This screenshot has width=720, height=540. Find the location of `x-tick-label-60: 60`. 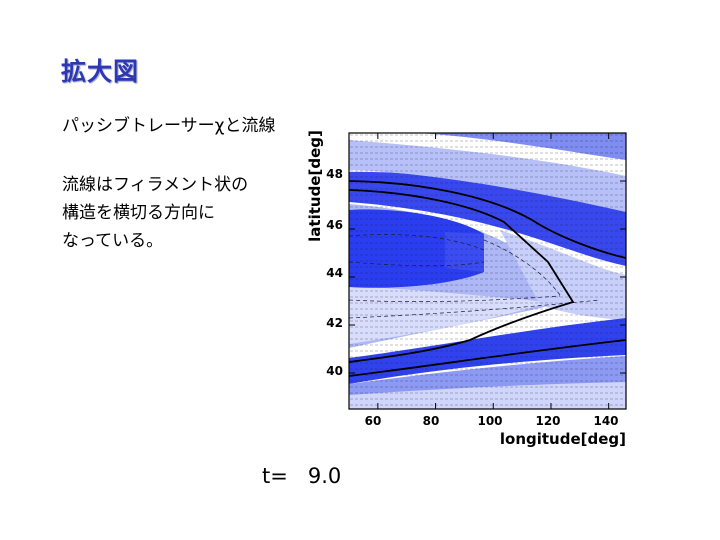

x-tick-label-60: 60 is located at coordinates (373, 421).